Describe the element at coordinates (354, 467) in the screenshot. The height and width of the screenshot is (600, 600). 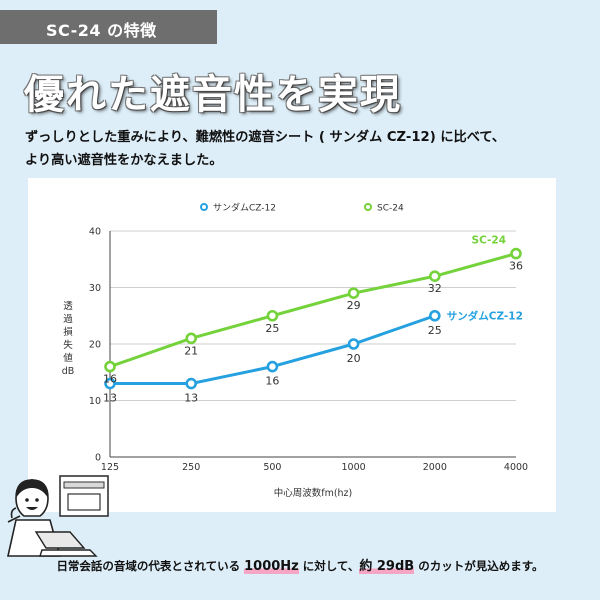
I see `x-tick-label: 1000` at that location.